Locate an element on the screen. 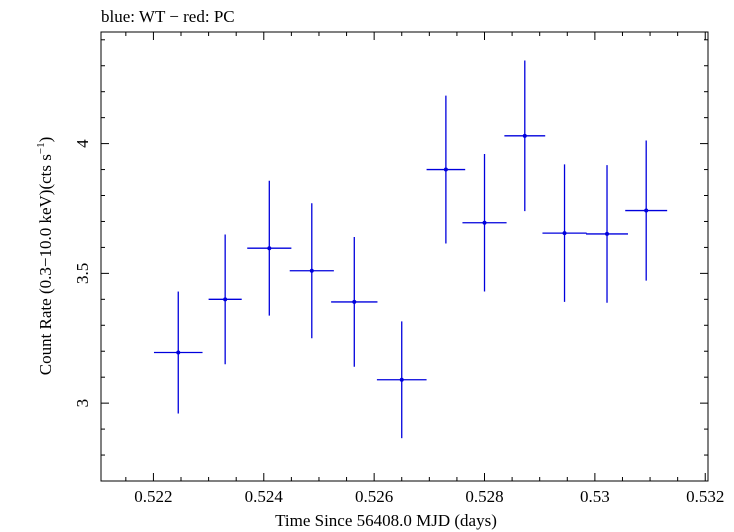 The width and height of the screenshot is (734, 532). y-tick-label: 4 is located at coordinates (82, 143).